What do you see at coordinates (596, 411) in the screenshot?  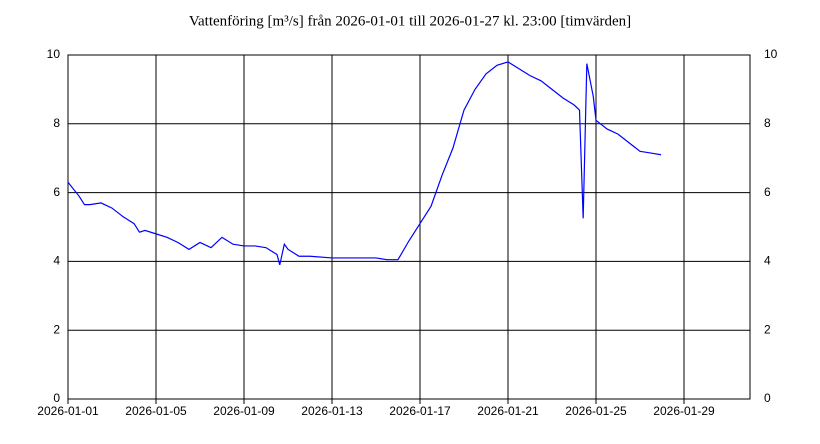 I see `x-tick-label: 2026-01-25` at bounding box center [596, 411].